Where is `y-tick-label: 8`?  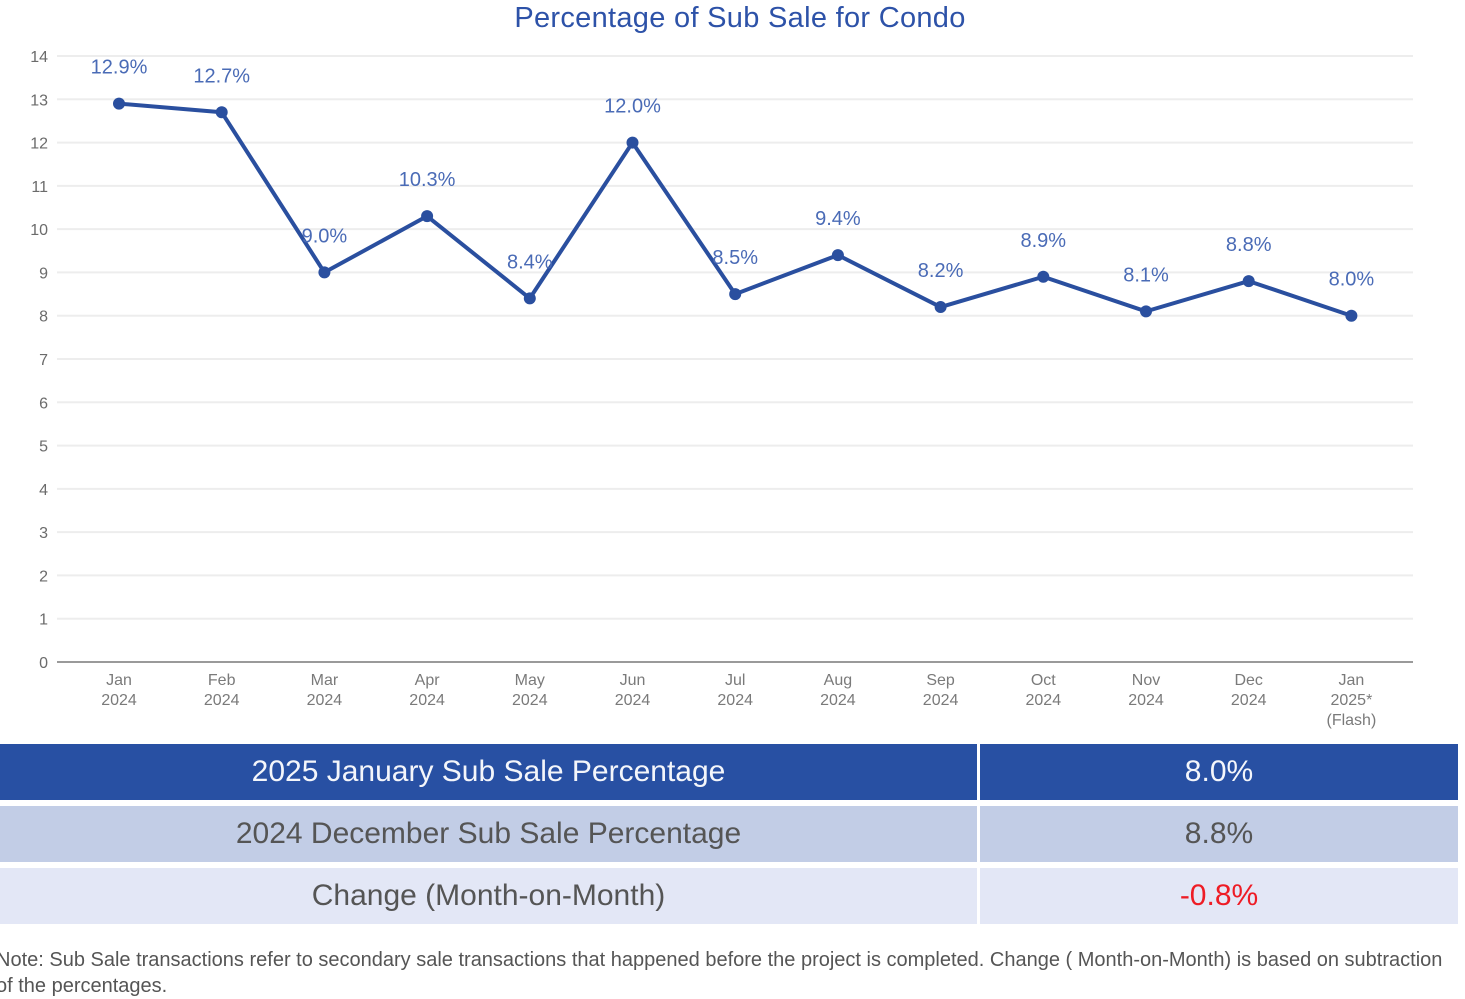 y-tick-label: 8 is located at coordinates (43, 317).